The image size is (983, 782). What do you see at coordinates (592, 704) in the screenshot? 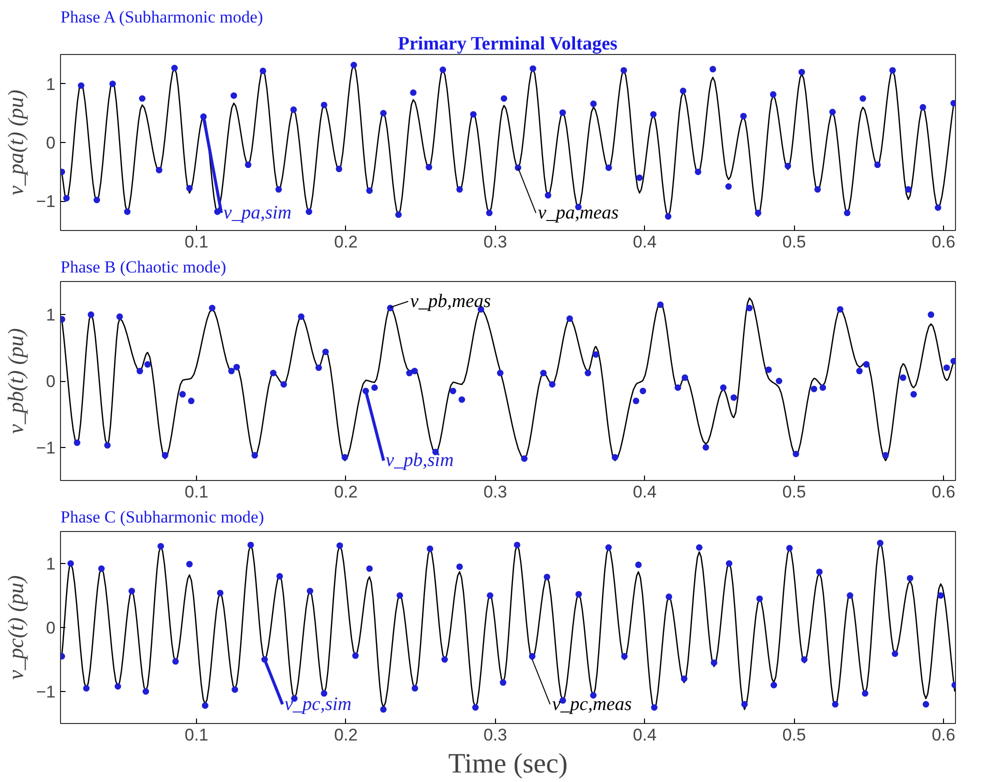
I see `annotation: v_pc,meas` at bounding box center [592, 704].